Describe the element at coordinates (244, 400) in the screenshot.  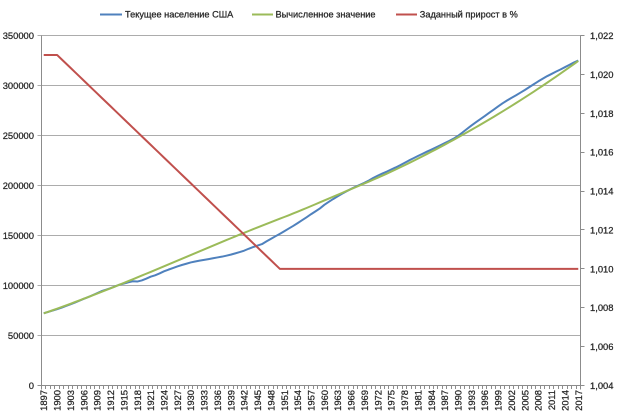
I see `svg-text: 1942` at that location.